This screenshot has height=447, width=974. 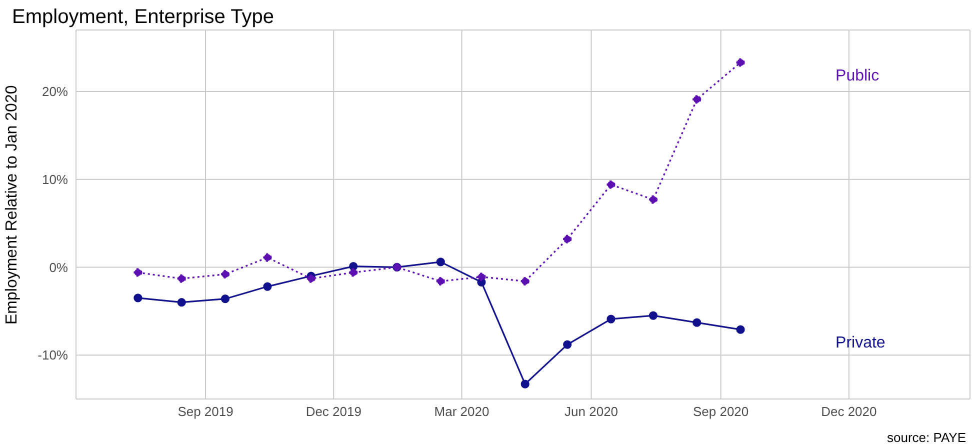 I want to click on x-tick-label: Sep 2020, so click(x=720, y=412).